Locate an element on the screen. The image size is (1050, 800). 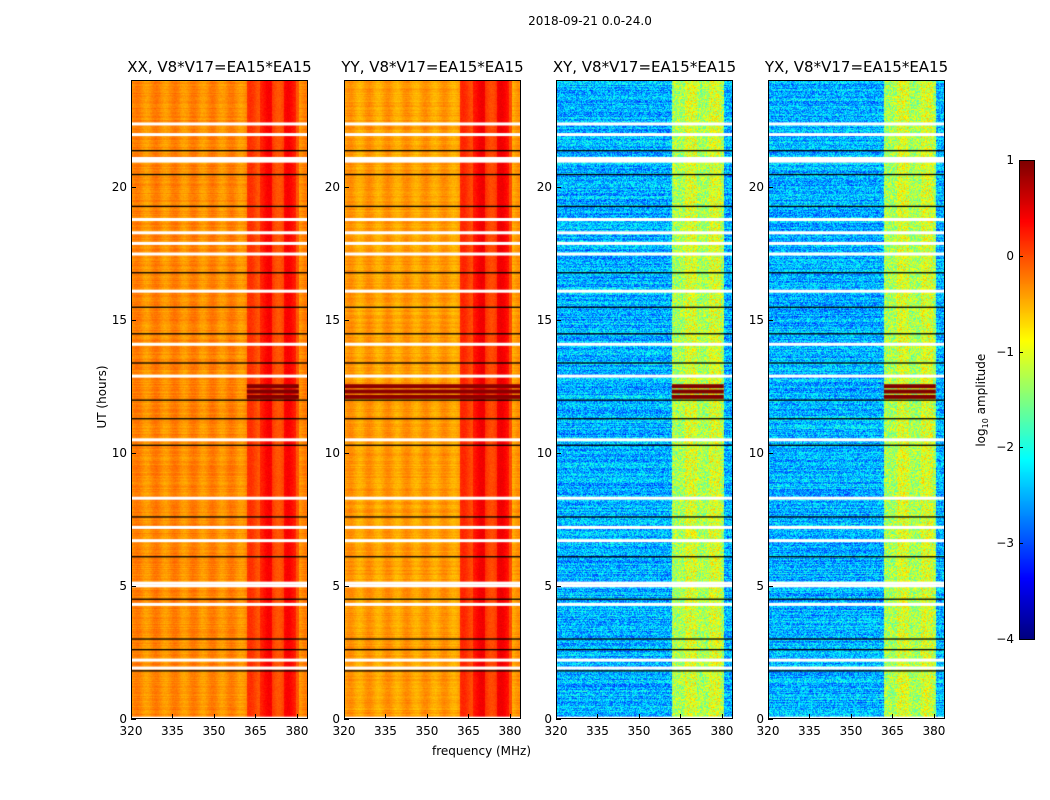
colorbar is located at coordinates (1027, 400).